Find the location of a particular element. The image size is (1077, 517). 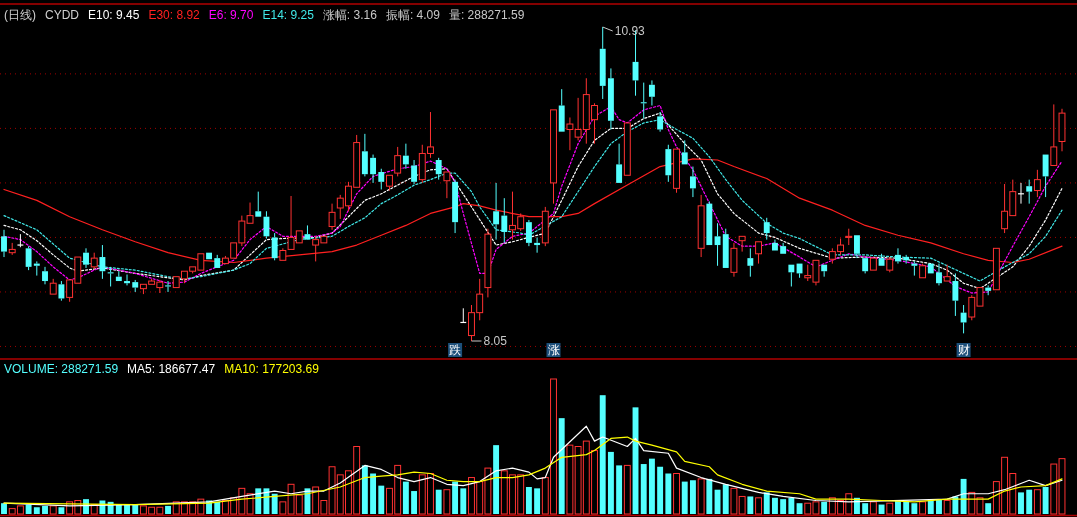

text: E10: 9.45 is located at coordinates (114, 15).